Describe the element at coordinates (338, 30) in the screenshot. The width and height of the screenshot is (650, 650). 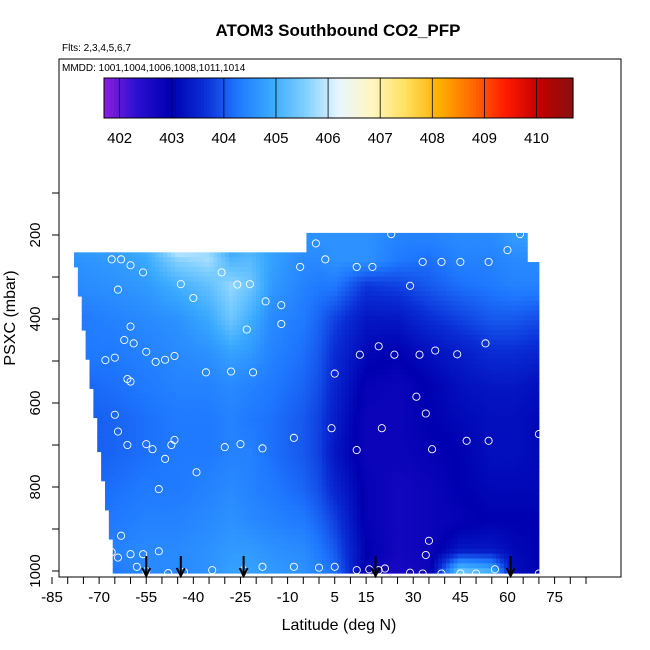
I see `chart-title: ATOM3 Southbound CO2_PFP` at that location.